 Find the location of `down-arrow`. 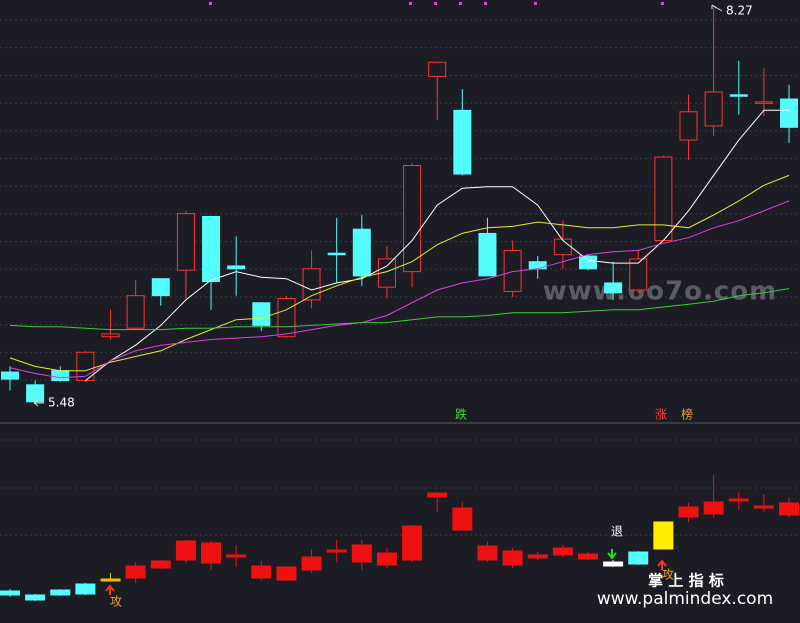

down-arrow is located at coordinates (612, 554).